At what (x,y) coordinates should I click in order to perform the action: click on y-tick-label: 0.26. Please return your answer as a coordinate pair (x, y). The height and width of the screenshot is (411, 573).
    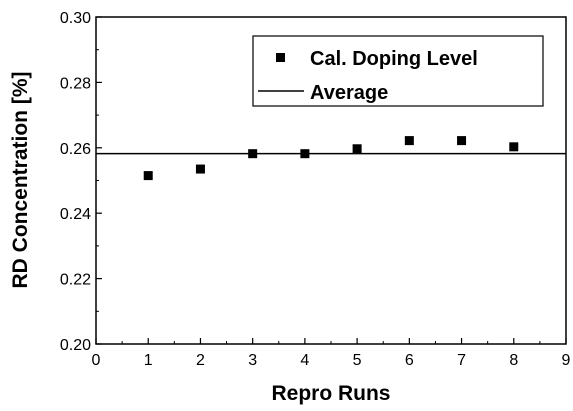
    Looking at the image, I should click on (75, 149).